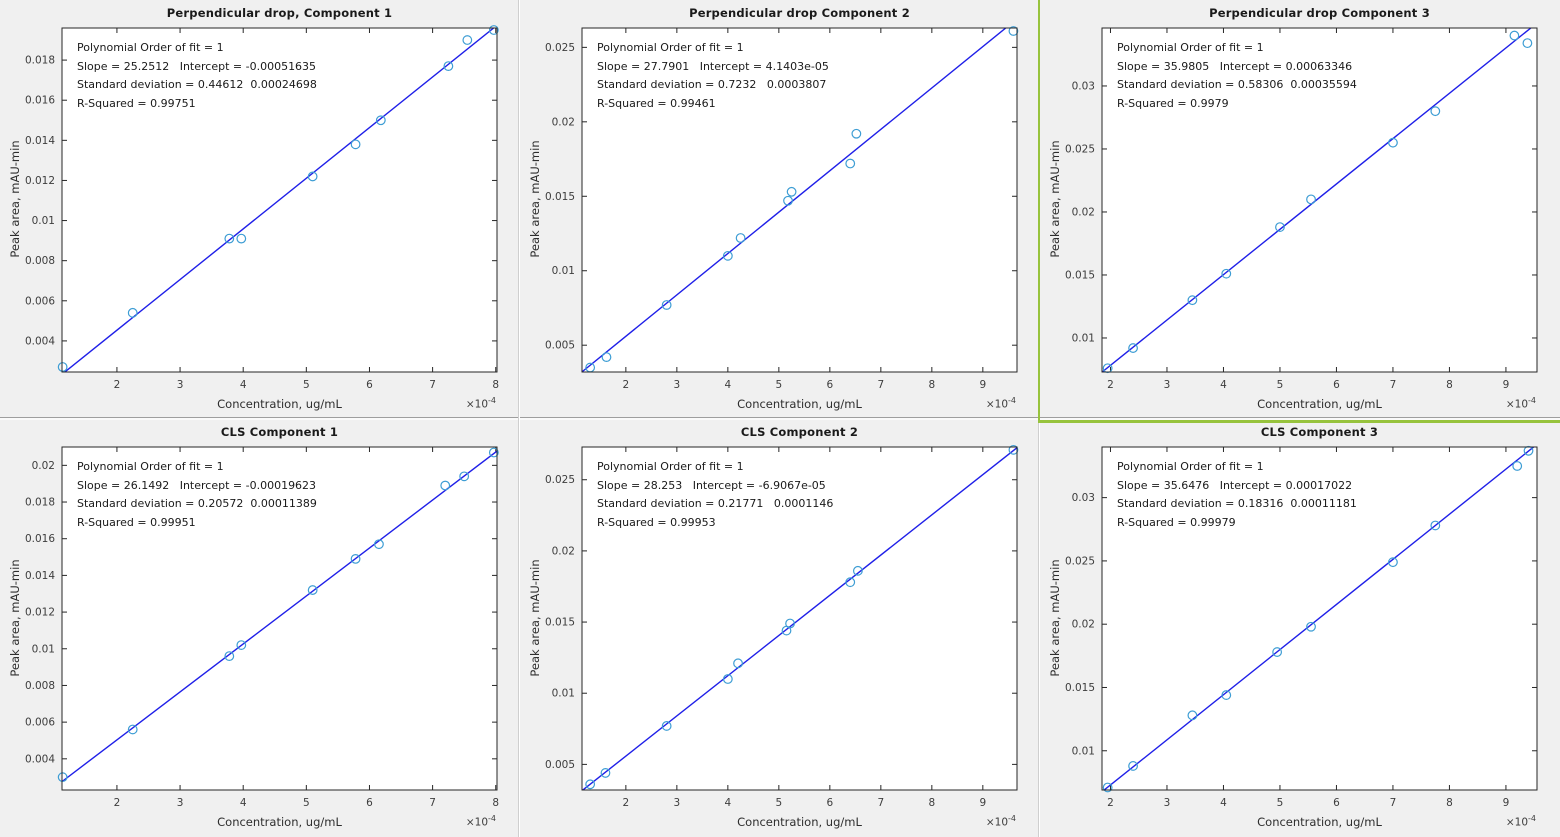 This screenshot has width=1560, height=837. What do you see at coordinates (40, 301) in the screenshot?
I see `y-tick-label: 0.006` at bounding box center [40, 301].